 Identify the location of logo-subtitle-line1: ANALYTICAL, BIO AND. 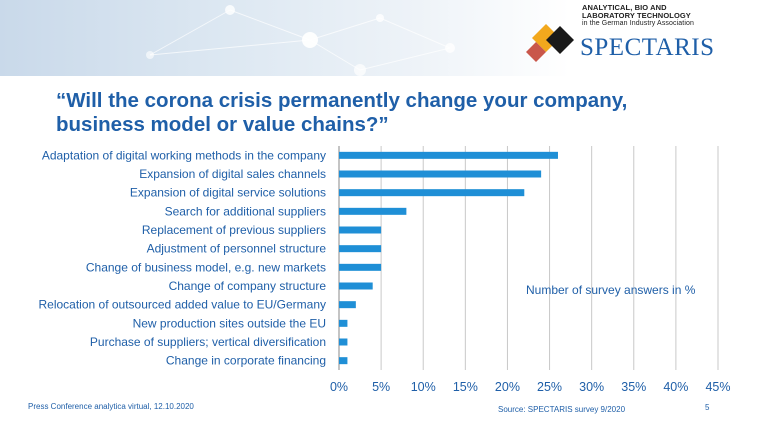
(624, 7).